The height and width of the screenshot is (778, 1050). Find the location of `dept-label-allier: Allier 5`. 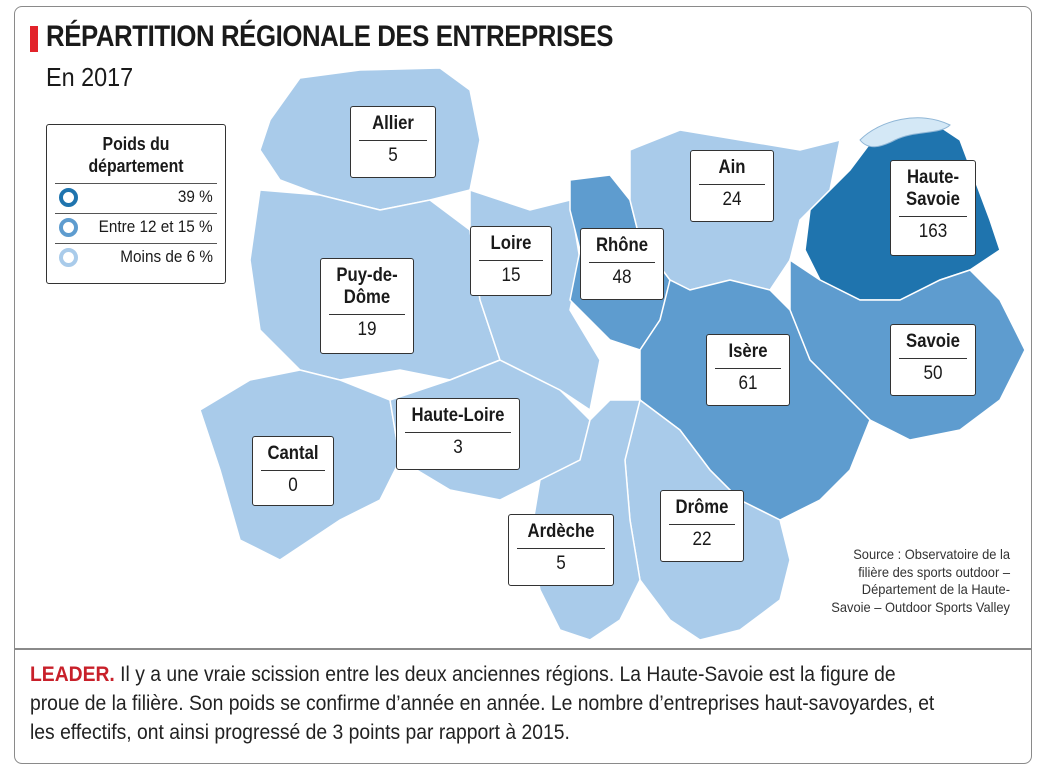

dept-label-allier: Allier 5 is located at coordinates (393, 142).